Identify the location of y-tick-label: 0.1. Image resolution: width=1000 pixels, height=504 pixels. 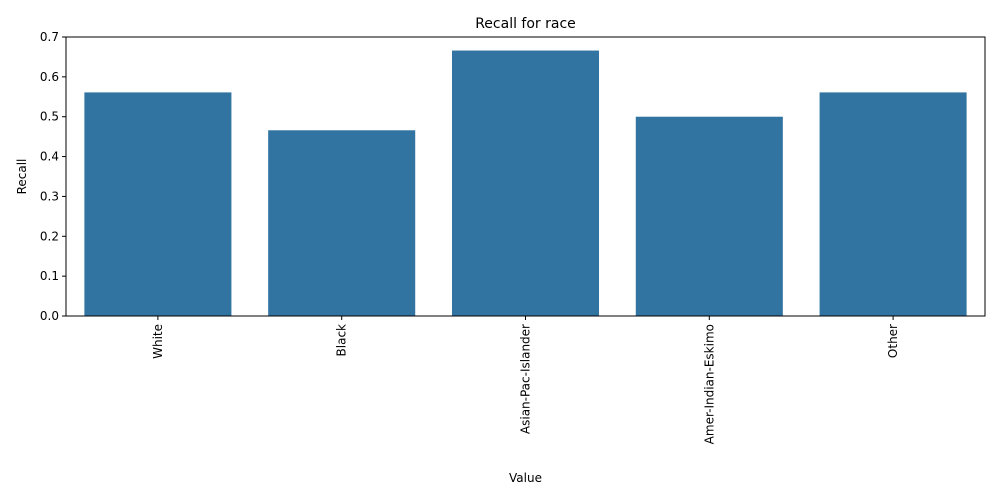
(49, 276).